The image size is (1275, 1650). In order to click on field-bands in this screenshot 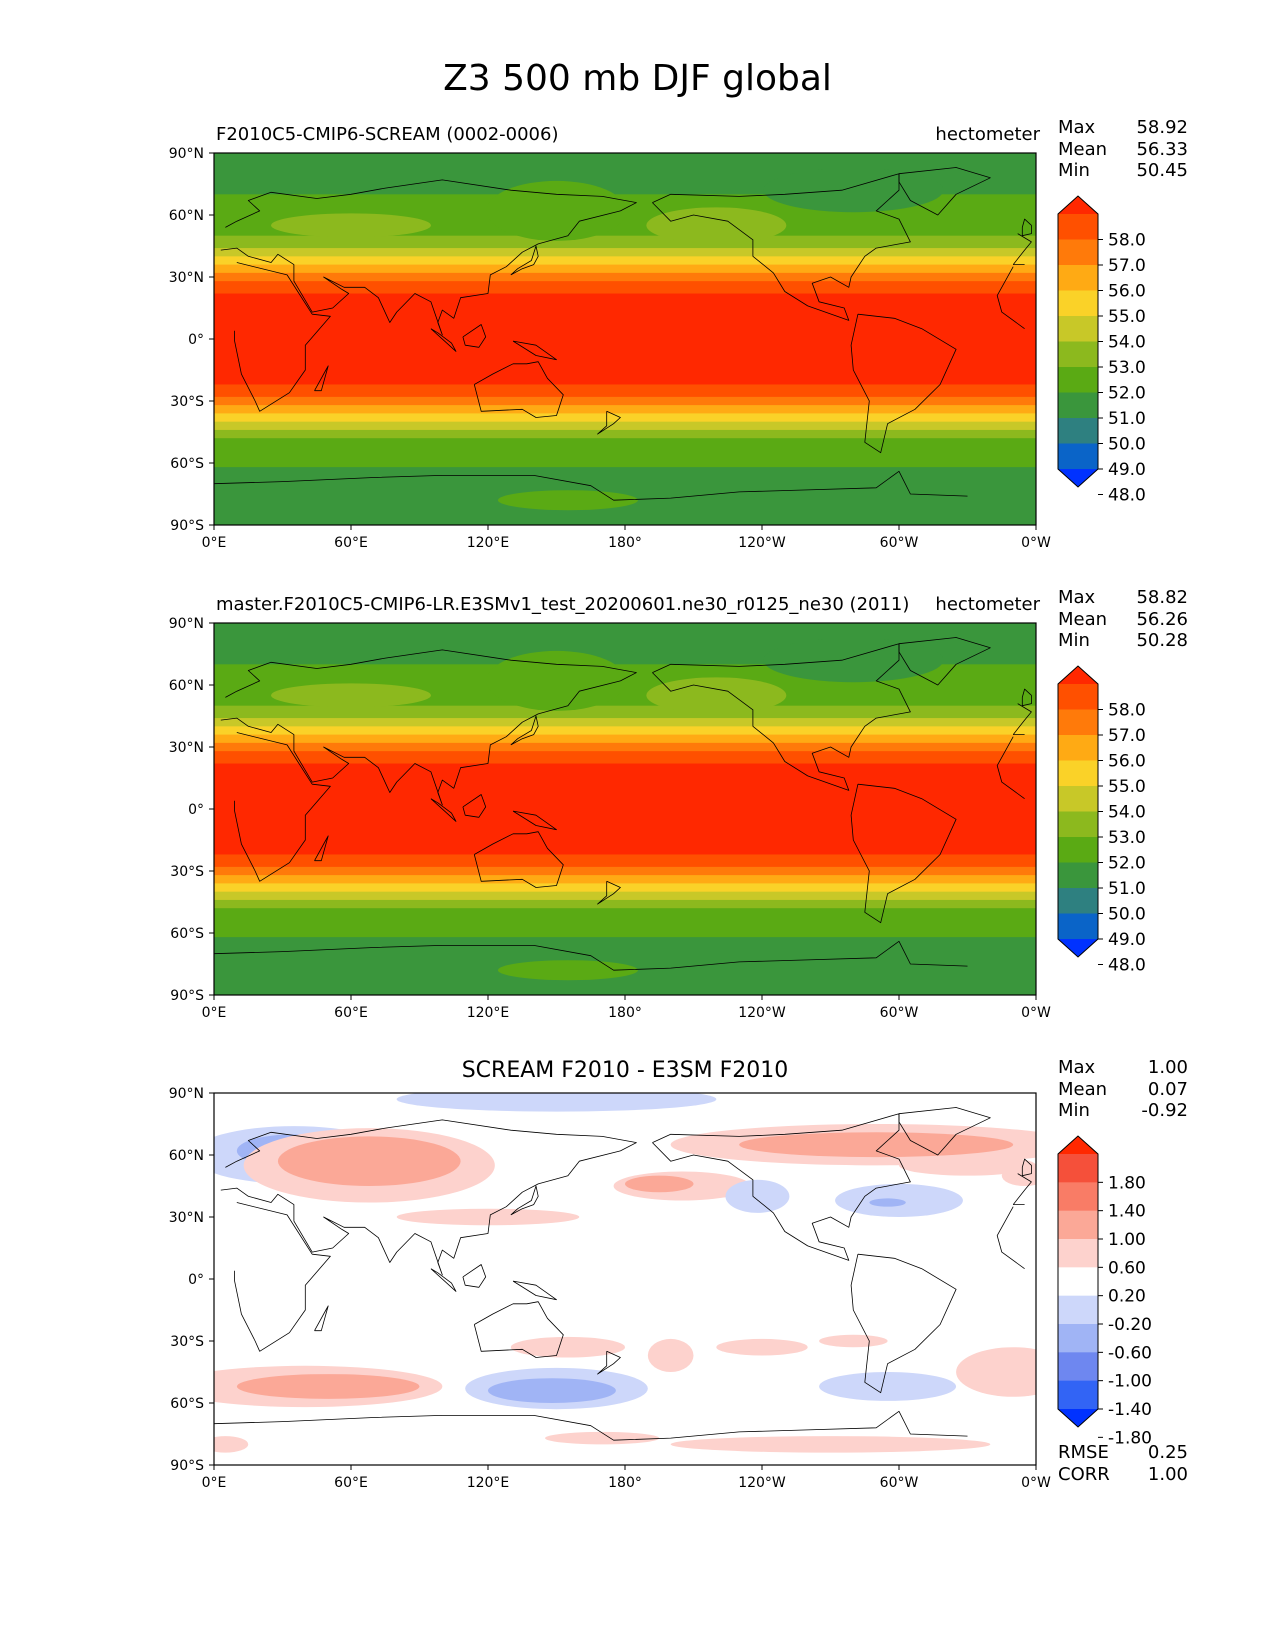, I will do `click(625, 339)`.